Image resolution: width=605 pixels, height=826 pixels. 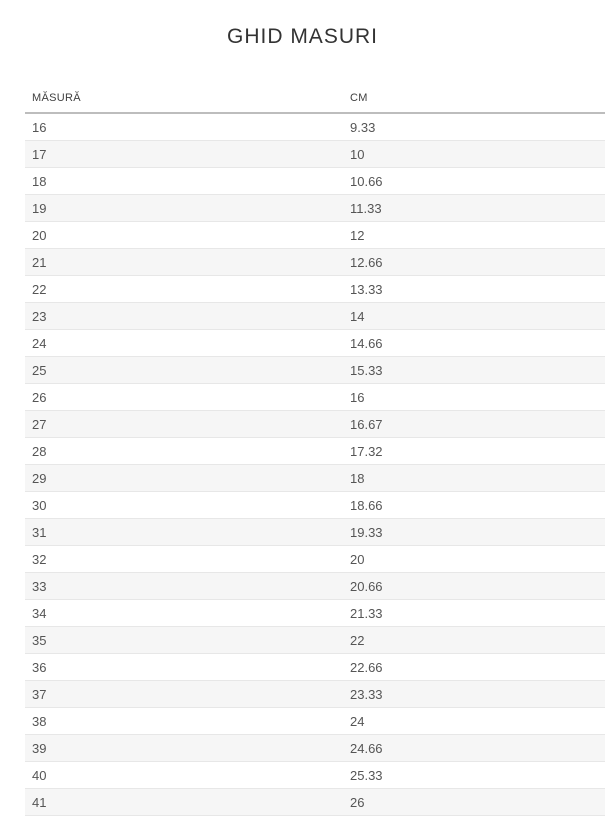 I want to click on cm-cell: 15.33, so click(x=477, y=370).